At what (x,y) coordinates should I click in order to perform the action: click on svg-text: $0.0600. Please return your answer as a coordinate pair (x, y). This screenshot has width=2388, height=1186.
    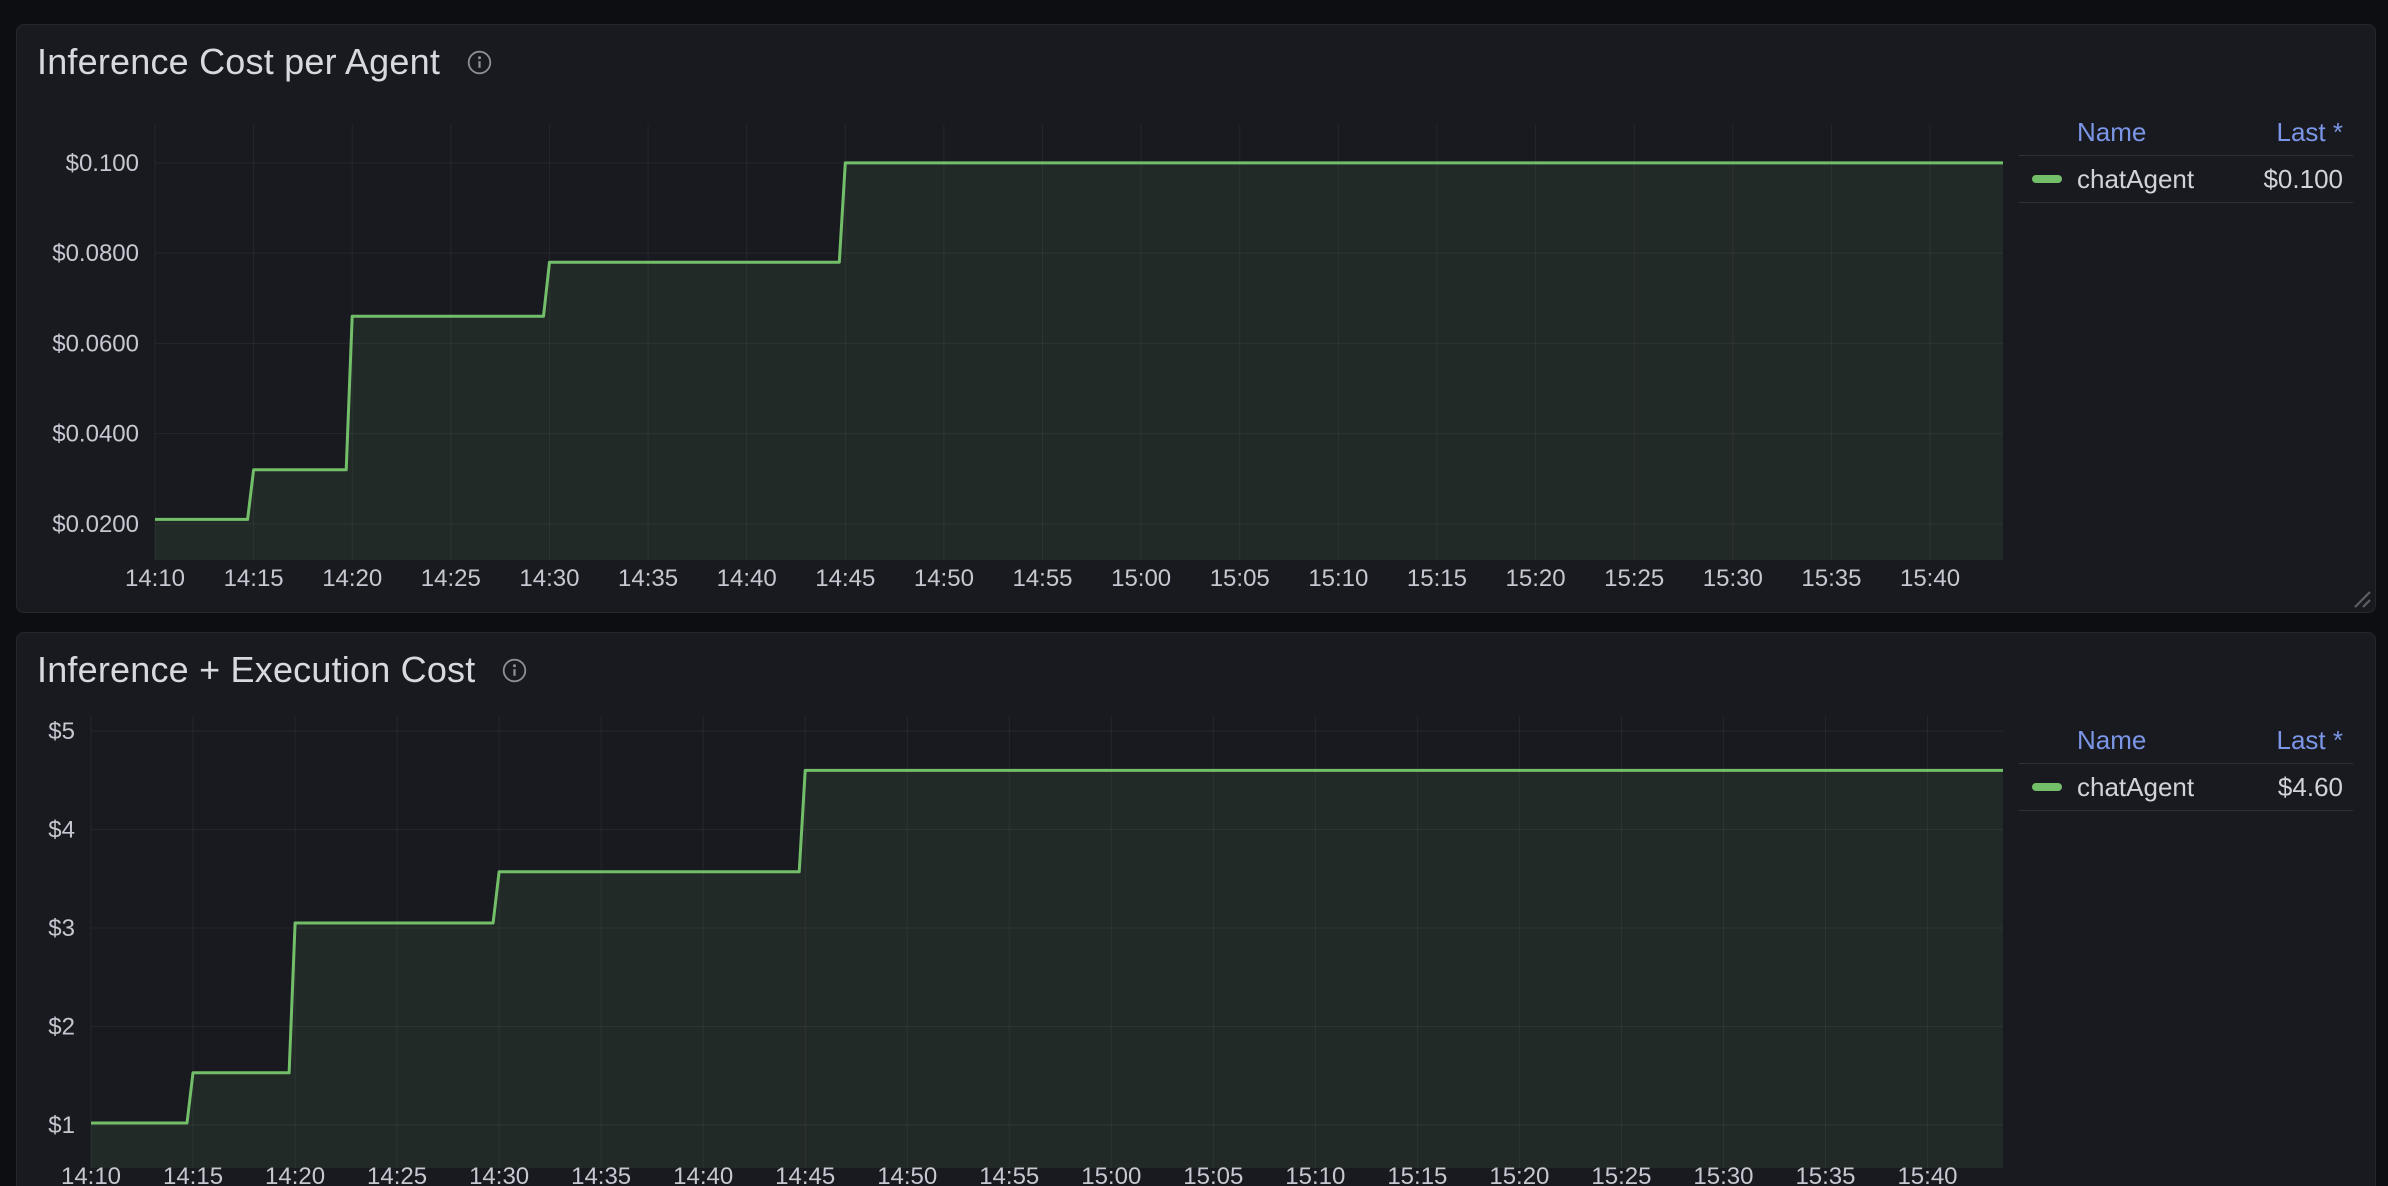
    Looking at the image, I should click on (95, 343).